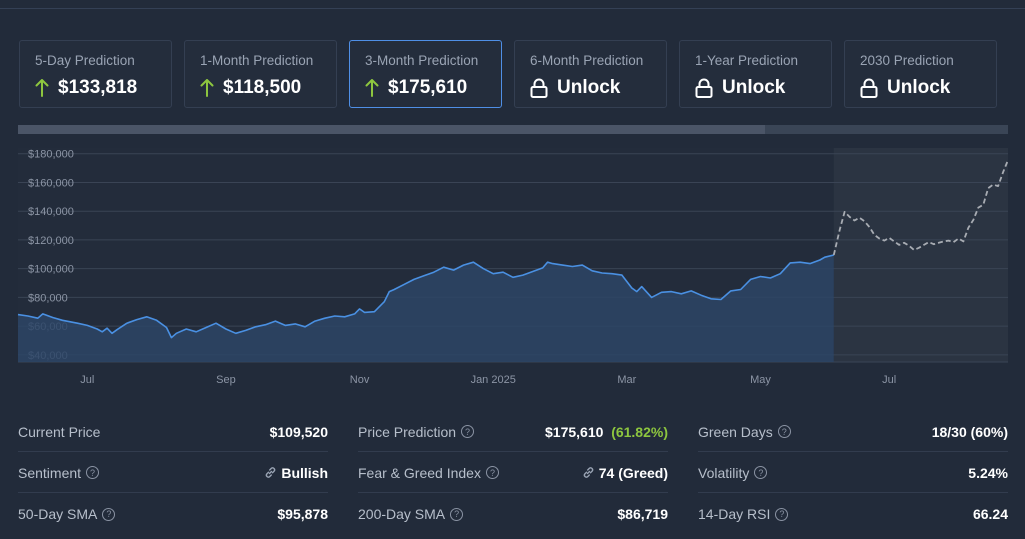 Image resolution: width=1025 pixels, height=539 pixels. Describe the element at coordinates (226, 380) in the screenshot. I see `x-tick-label: Sep` at that location.